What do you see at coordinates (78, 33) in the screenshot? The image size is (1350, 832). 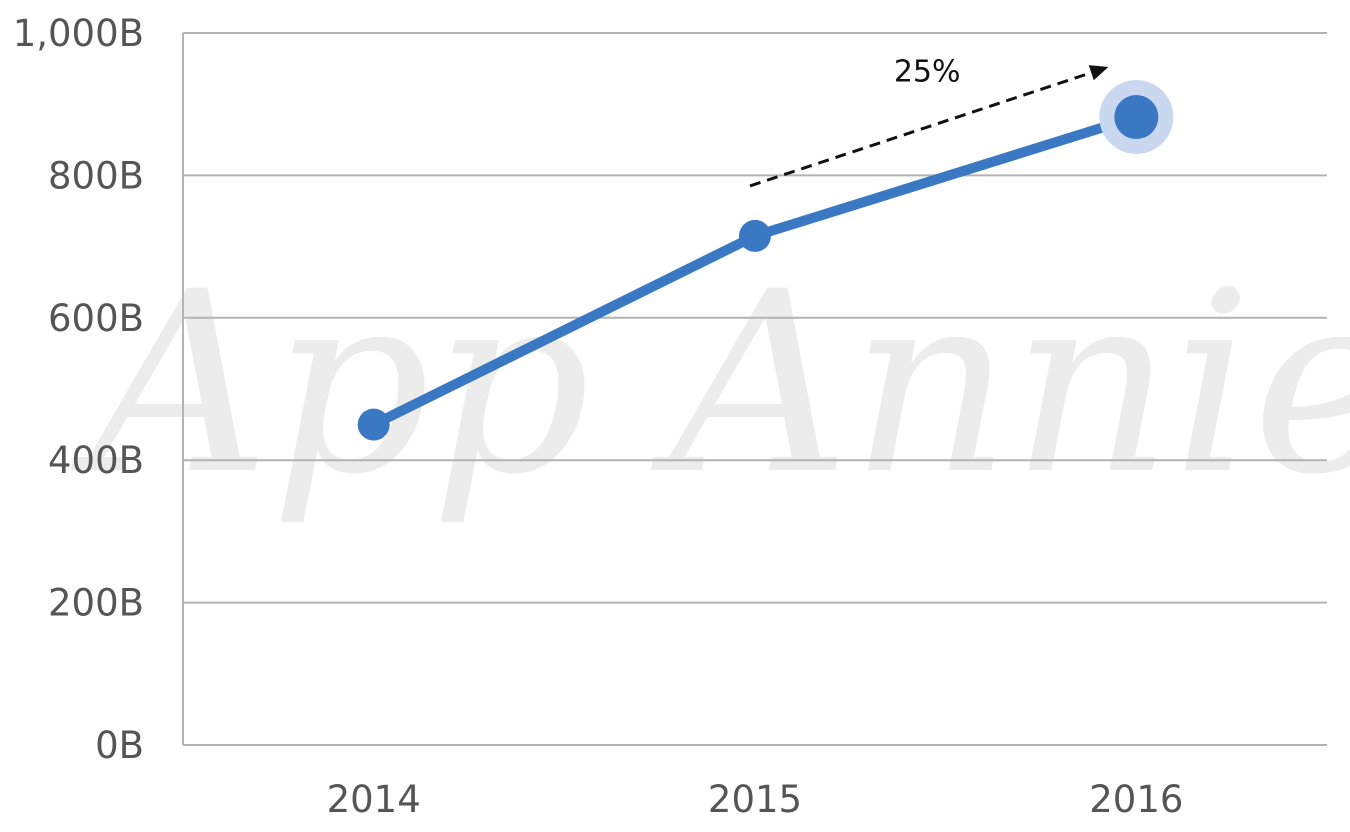 I see `y-tick-label: 1,000B` at bounding box center [78, 33].